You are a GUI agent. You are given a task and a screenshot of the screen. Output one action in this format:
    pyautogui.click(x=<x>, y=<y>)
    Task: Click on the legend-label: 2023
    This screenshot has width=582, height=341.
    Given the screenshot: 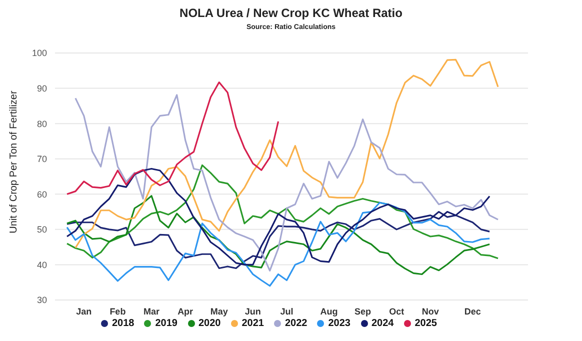 What is the action you would take?
    pyautogui.click(x=339, y=323)
    